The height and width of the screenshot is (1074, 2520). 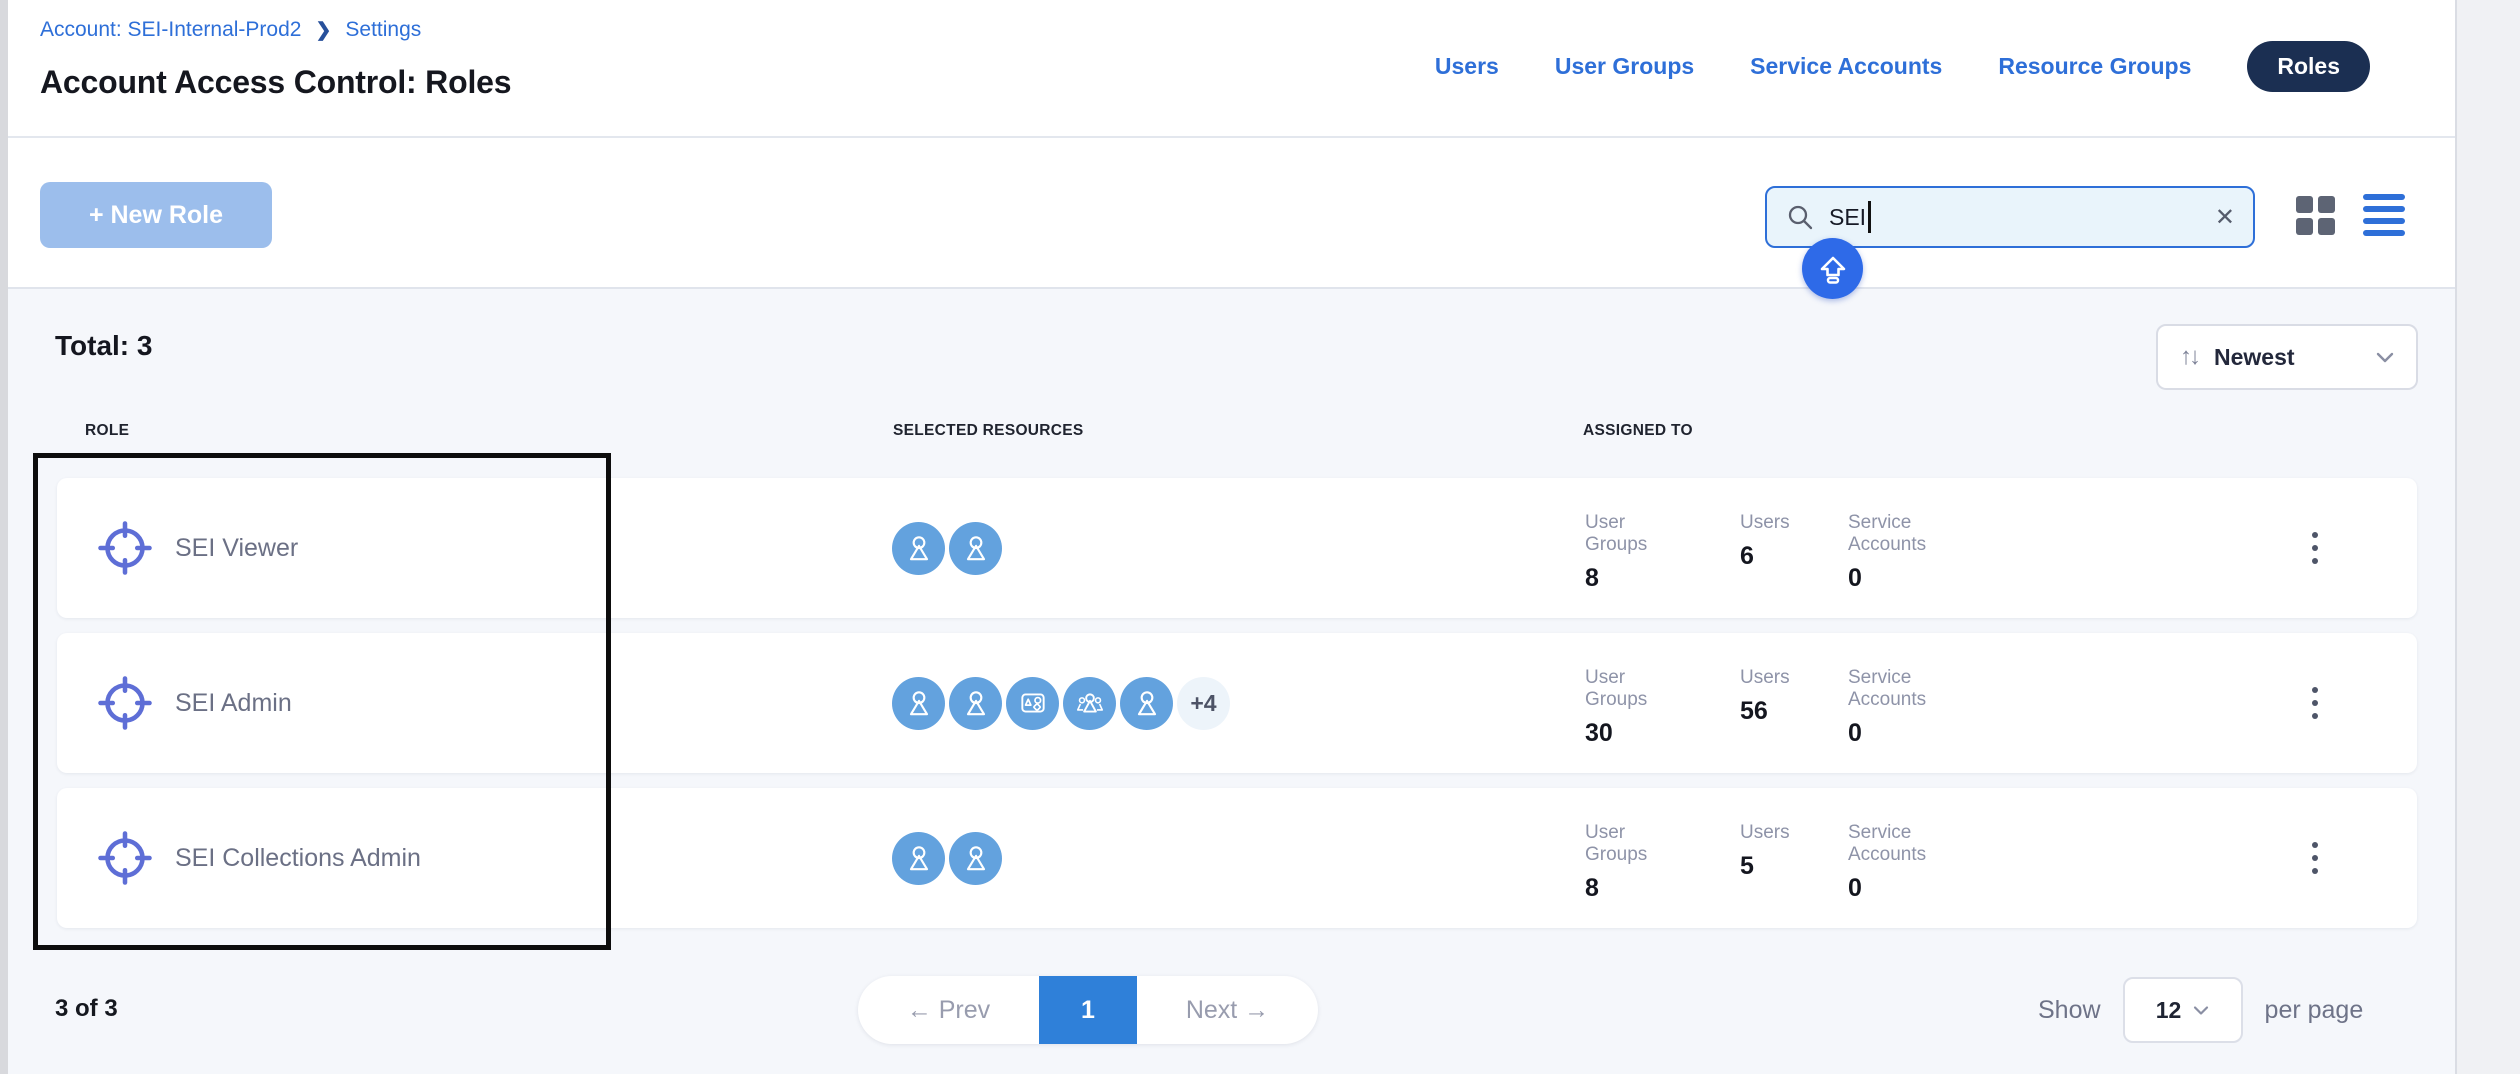 I want to click on column-header-resources: SELECTED RESOURCES, so click(x=988, y=430).